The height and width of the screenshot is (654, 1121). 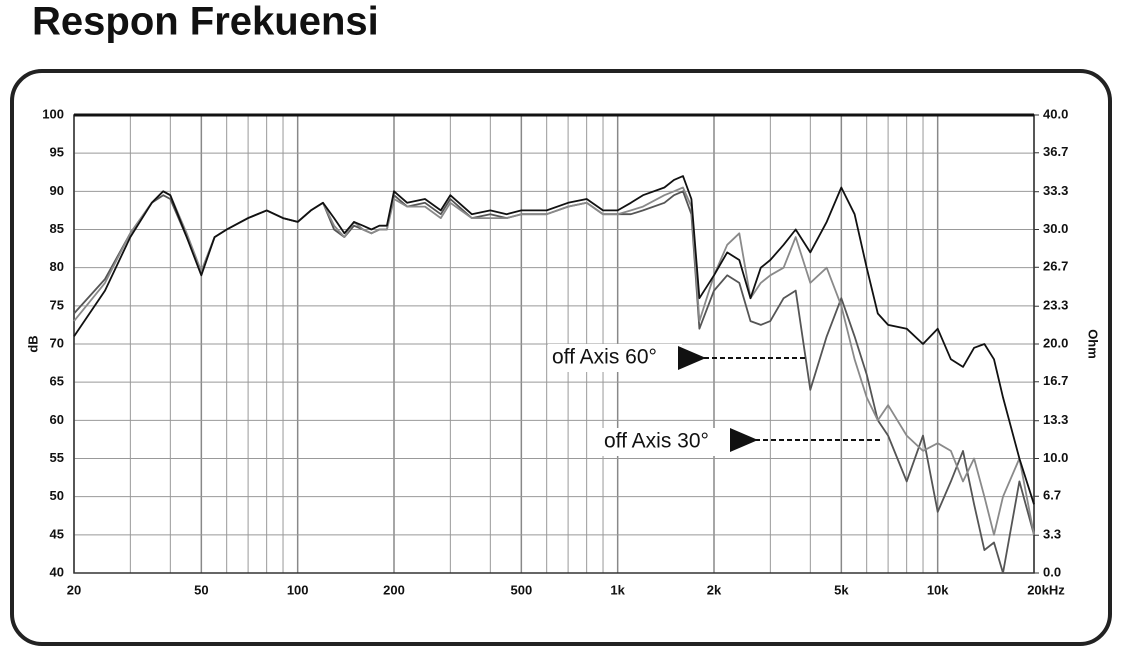 I want to click on y-tick-label: 90, so click(x=57, y=190).